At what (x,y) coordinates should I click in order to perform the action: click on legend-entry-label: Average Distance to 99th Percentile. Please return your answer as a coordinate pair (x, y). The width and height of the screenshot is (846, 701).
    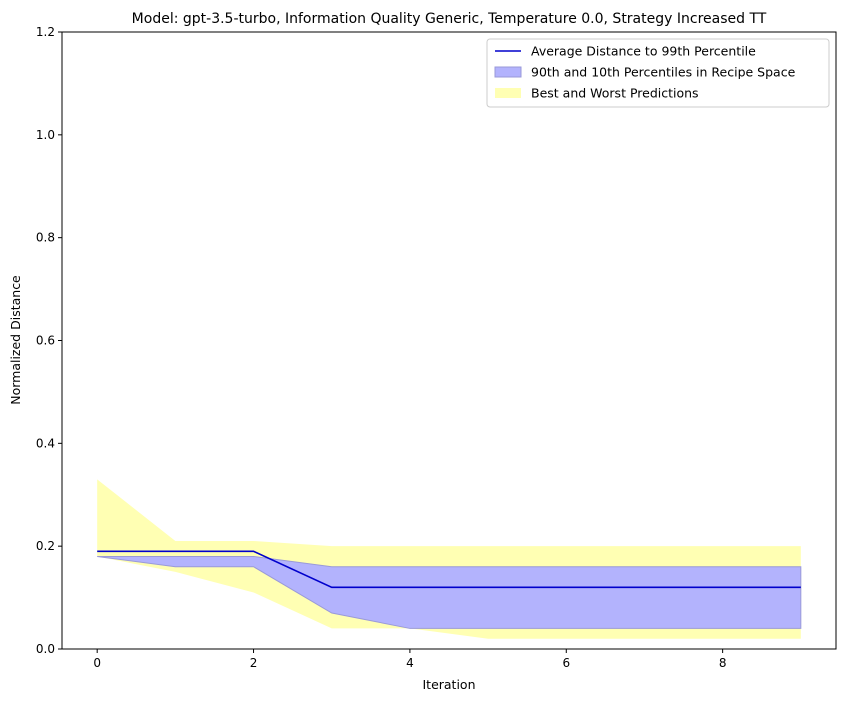
    Looking at the image, I should click on (643, 51).